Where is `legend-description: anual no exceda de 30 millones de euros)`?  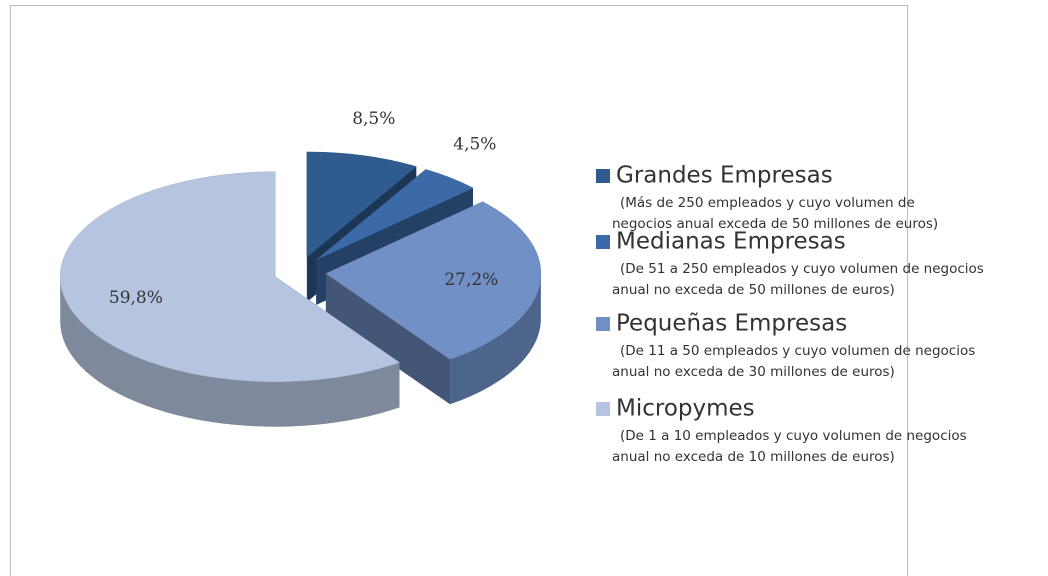
legend-description: anual no exceda de 30 millones de euros) is located at coordinates (753, 372).